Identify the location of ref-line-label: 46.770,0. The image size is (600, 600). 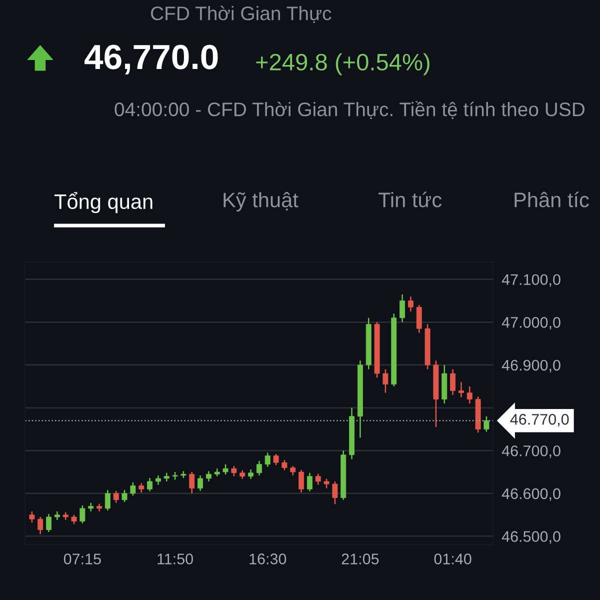
(539, 420).